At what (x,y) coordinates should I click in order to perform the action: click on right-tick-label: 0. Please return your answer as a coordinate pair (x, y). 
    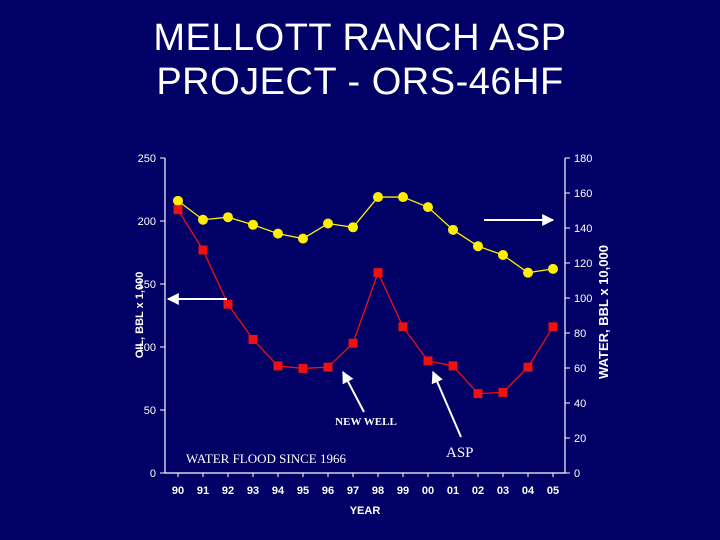
    Looking at the image, I should click on (577, 474).